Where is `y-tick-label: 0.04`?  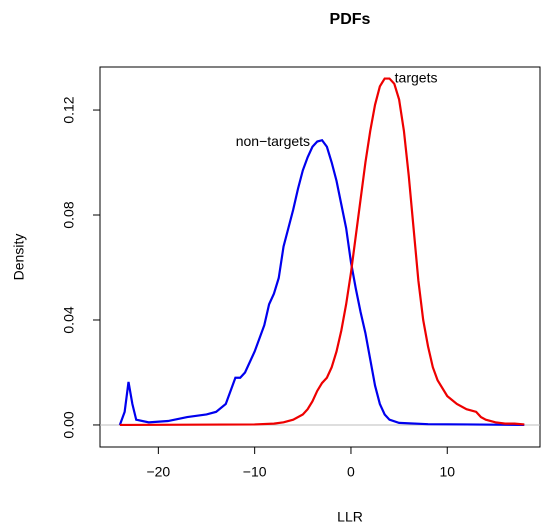
y-tick-label: 0.04 is located at coordinates (69, 319).